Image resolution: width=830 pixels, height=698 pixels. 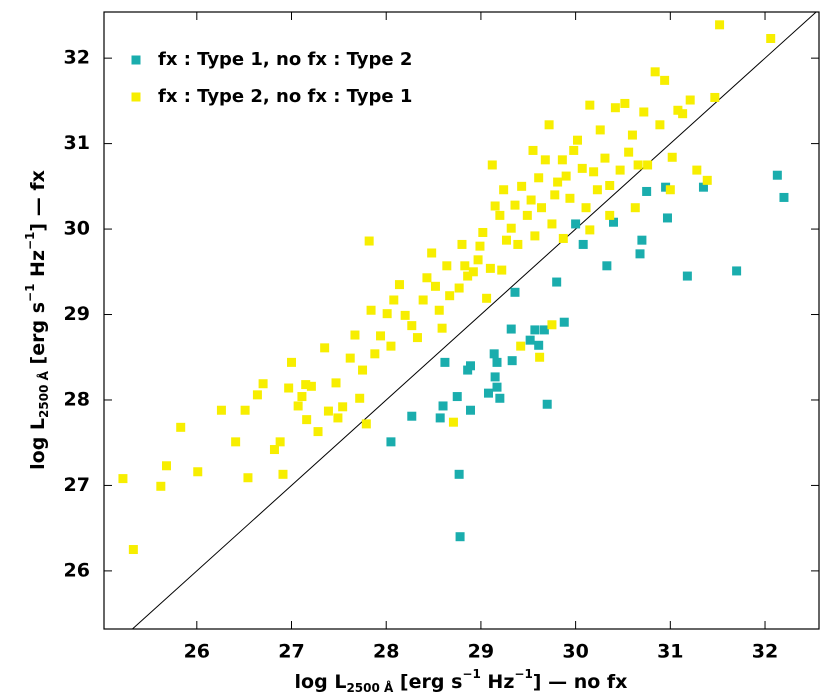 I want to click on x-axis-label: log L2500 Å [erg s−1 Hz−1] — no fx, so click(x=461, y=681).